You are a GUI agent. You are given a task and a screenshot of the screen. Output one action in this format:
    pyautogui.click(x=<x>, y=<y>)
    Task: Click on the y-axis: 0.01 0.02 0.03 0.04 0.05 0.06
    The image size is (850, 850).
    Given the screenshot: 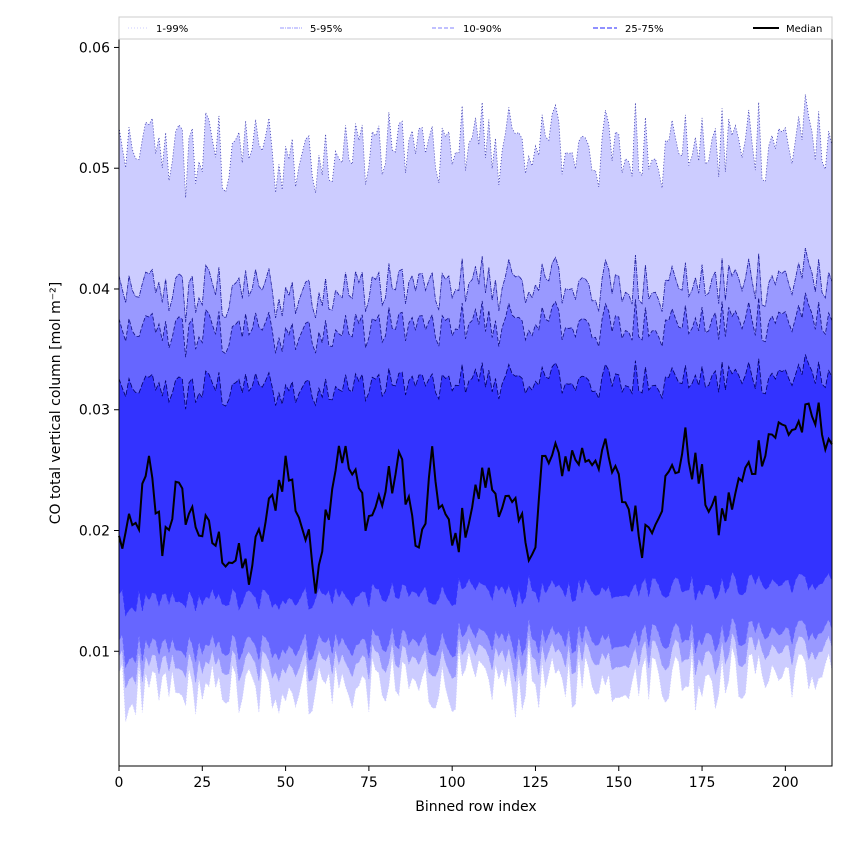 What is the action you would take?
    pyautogui.click(x=99, y=350)
    